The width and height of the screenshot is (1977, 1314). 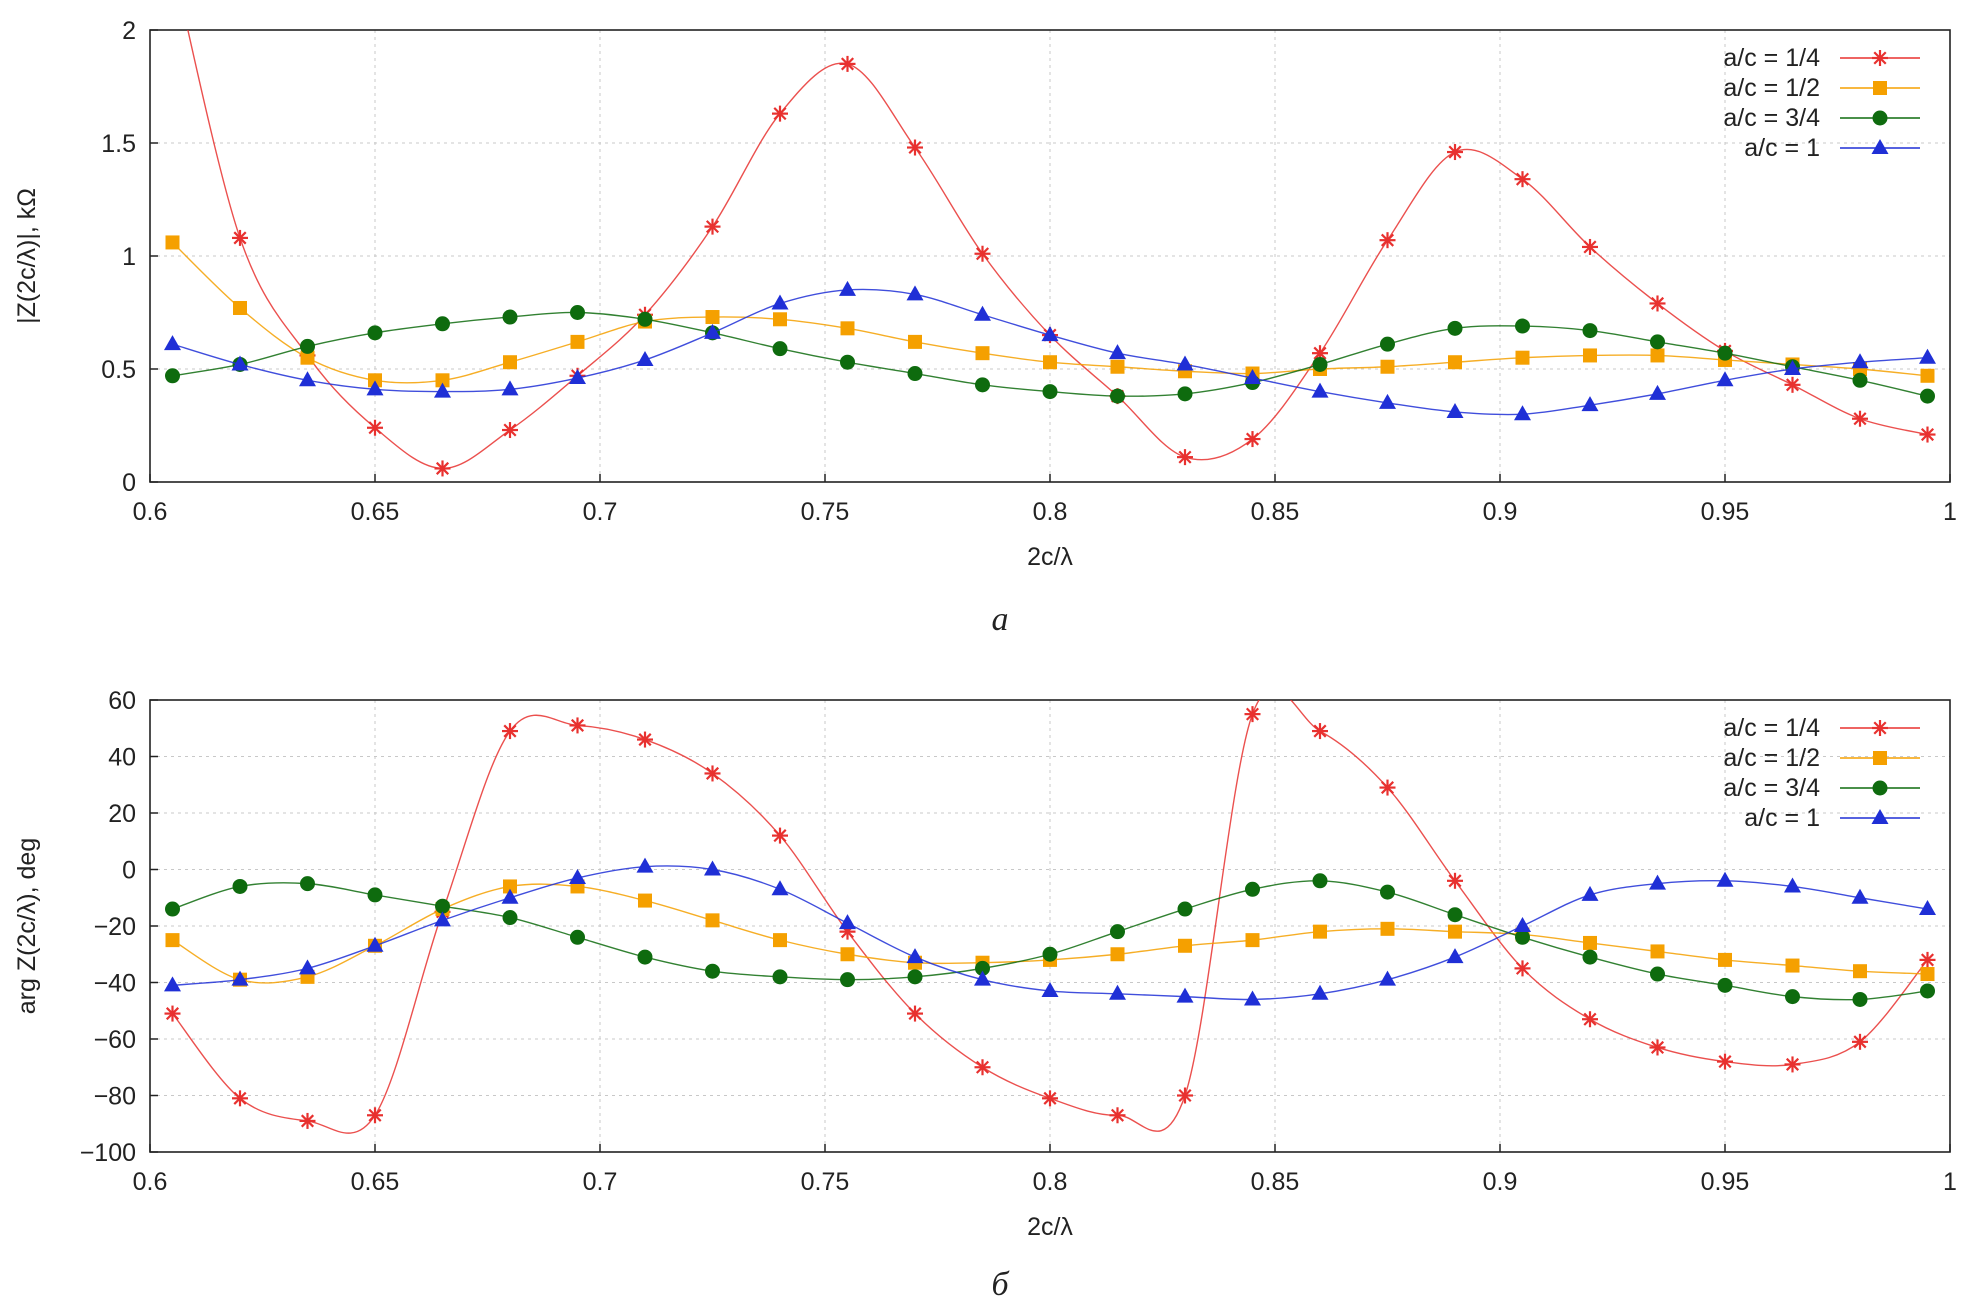 What do you see at coordinates (1725, 512) in the screenshot?
I see `x-tick-label: 0.95` at bounding box center [1725, 512].